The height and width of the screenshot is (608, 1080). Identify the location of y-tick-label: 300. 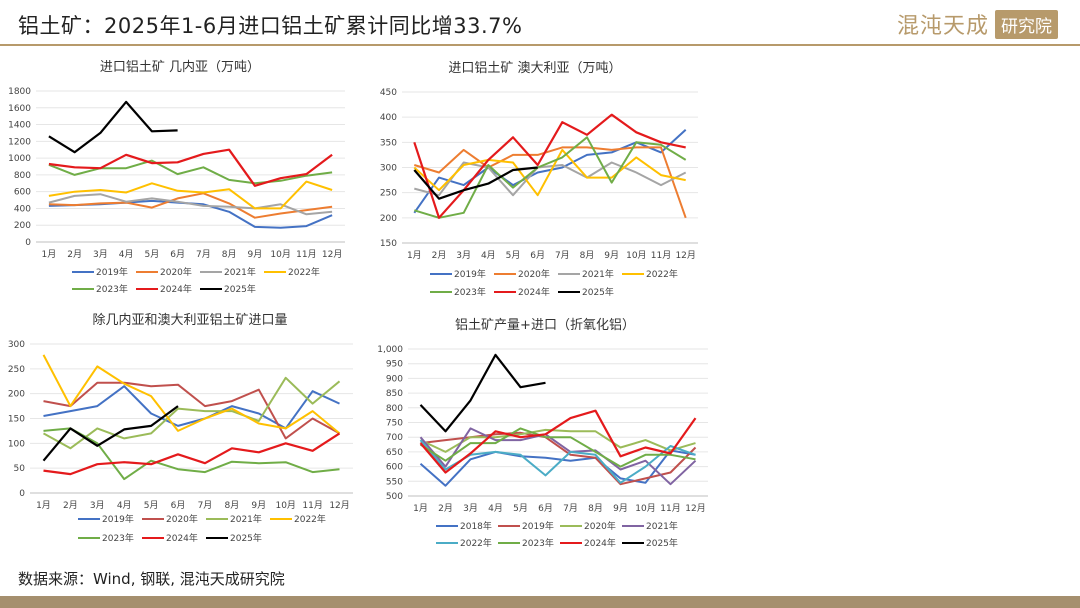
(16, 345).